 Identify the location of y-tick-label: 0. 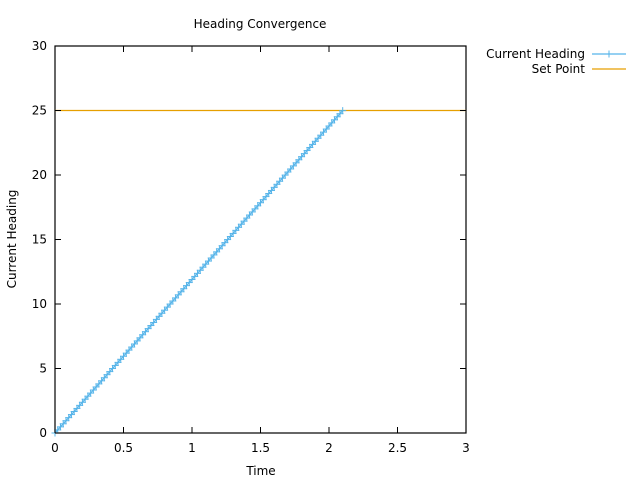
(43, 433).